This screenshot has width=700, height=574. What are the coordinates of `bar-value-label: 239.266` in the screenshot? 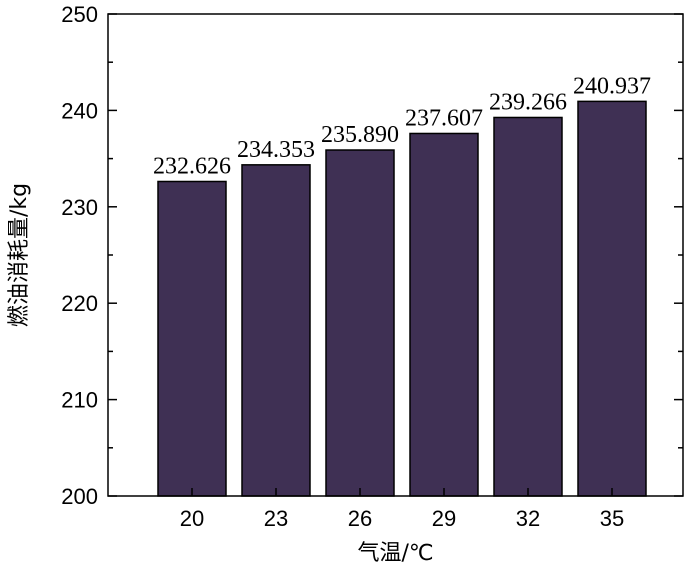 It's located at (528, 102).